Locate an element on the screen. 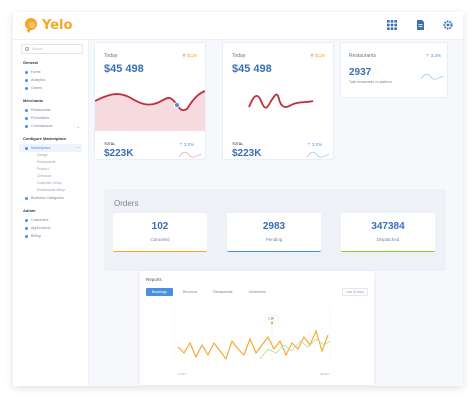  sidebar-item-commissions: Commissions ⌄ is located at coordinates (50, 126).